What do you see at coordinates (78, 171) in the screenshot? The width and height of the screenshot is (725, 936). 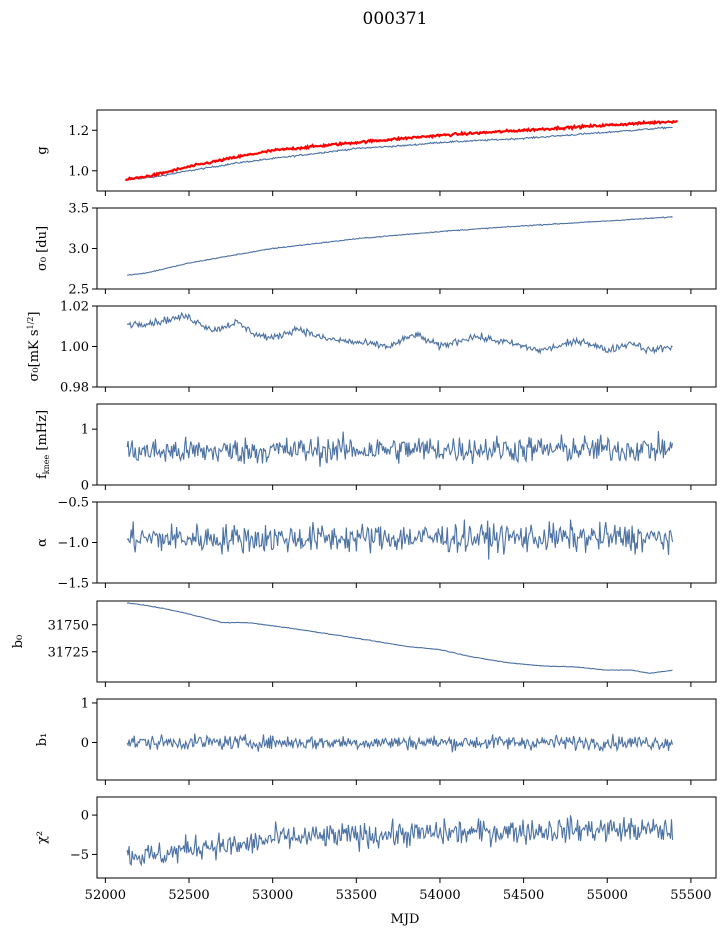 I see `ytick-label-g-0: 1.0` at bounding box center [78, 171].